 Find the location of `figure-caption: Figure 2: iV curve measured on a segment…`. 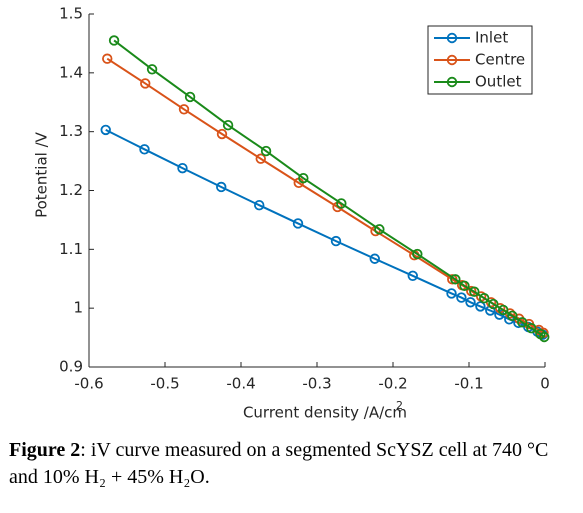

figure-caption: Figure 2: iV curve measured on a segment… is located at coordinates (295, 464).